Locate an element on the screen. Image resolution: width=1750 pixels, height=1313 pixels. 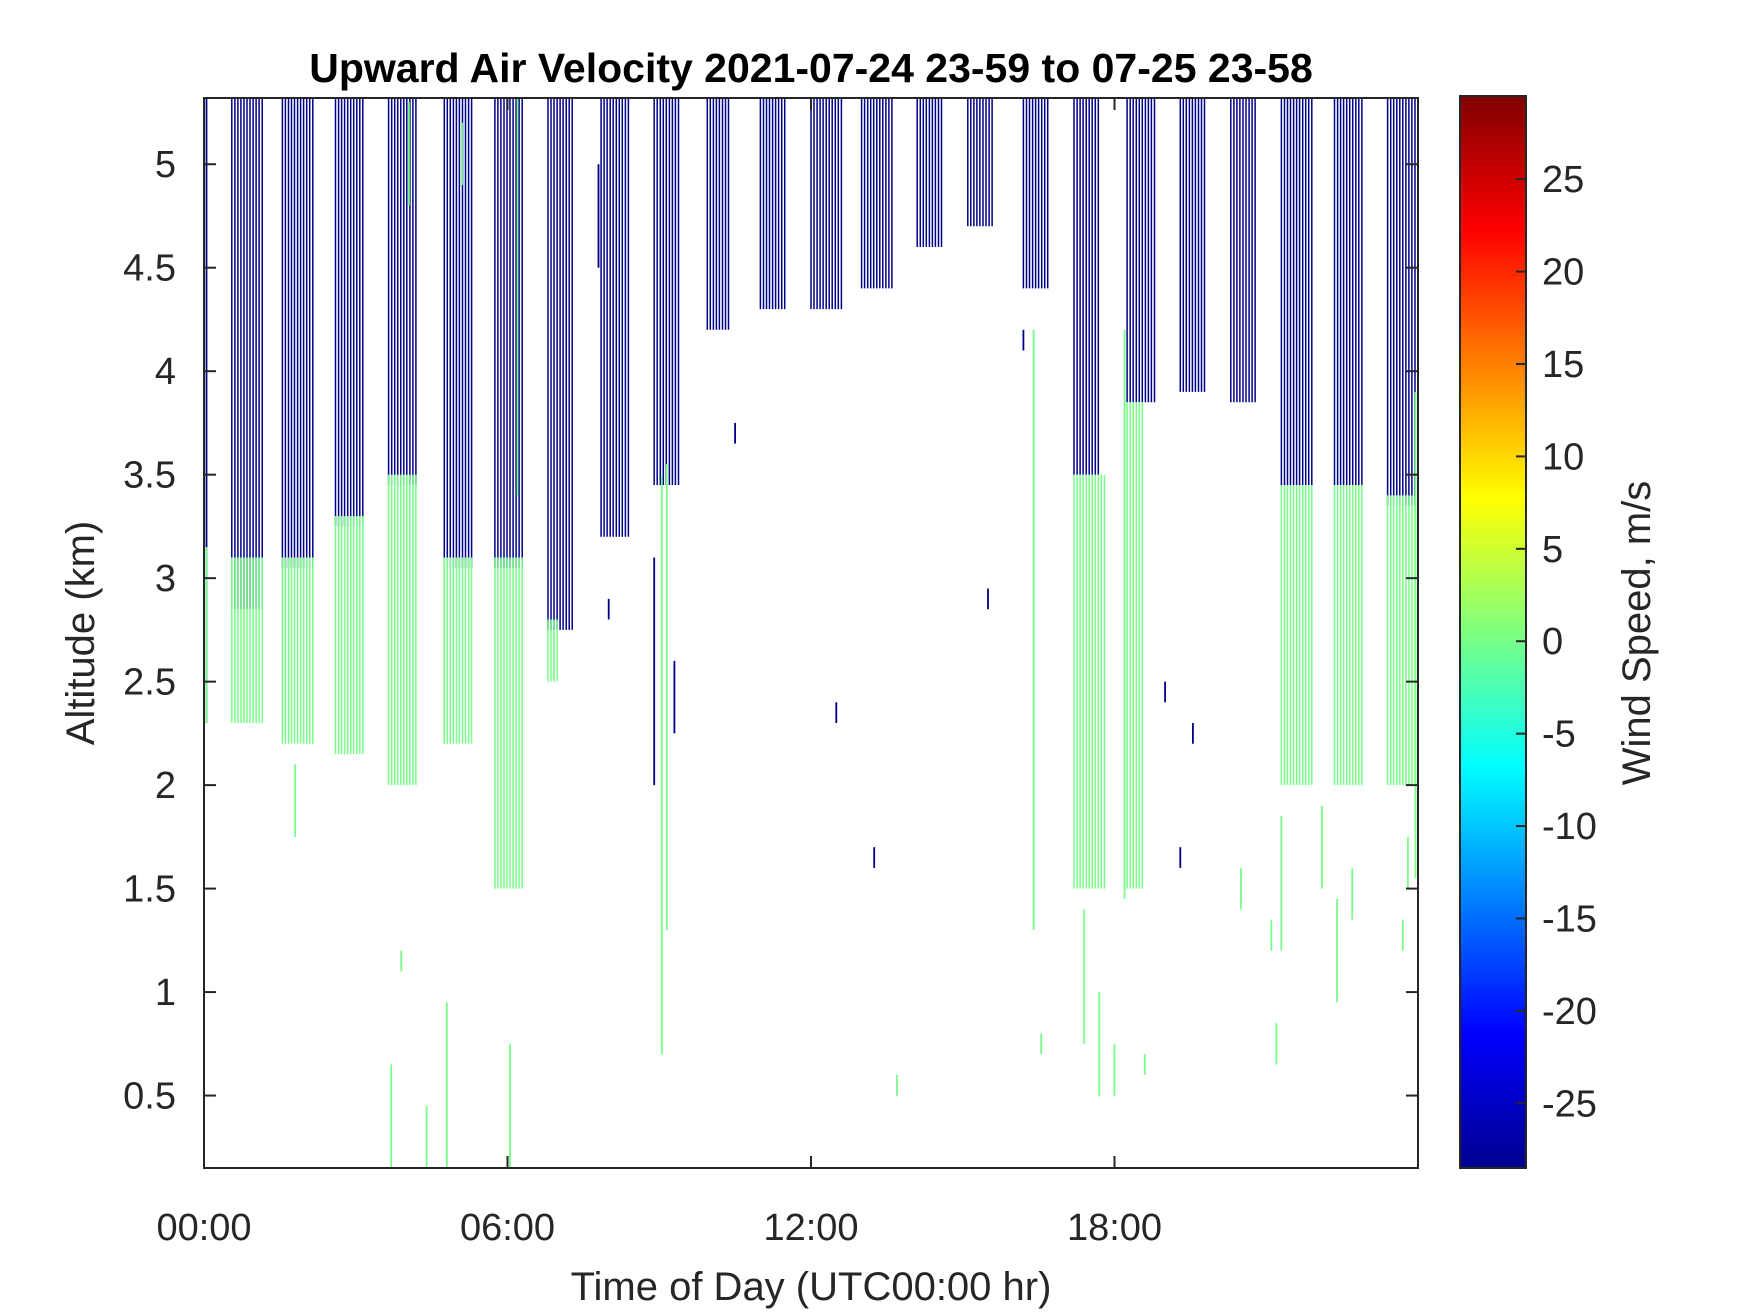
y-tick-label: 3 is located at coordinates (165, 579).